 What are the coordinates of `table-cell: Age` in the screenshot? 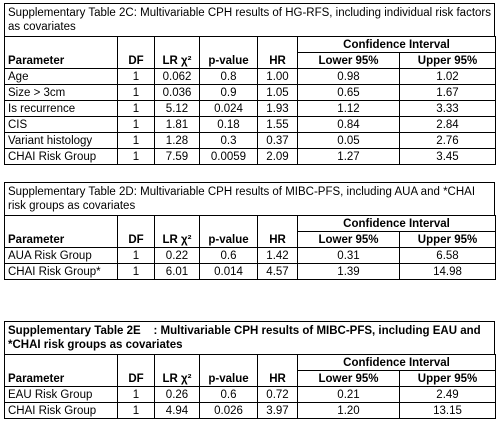 It's located at (61, 76).